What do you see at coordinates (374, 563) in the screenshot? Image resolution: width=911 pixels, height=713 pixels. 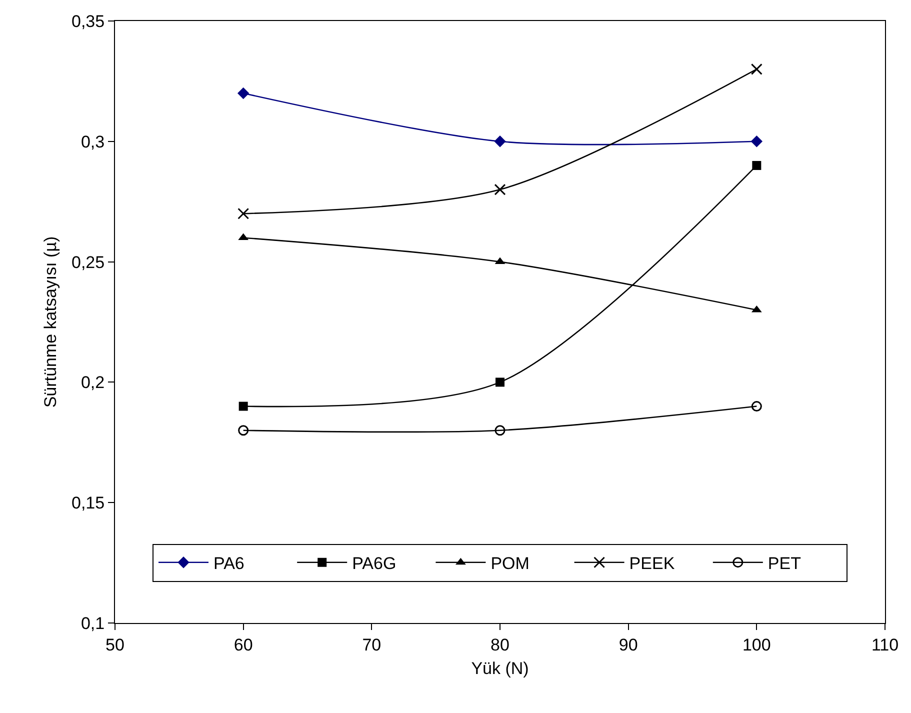 I see `legend-label: PA6G` at bounding box center [374, 563].